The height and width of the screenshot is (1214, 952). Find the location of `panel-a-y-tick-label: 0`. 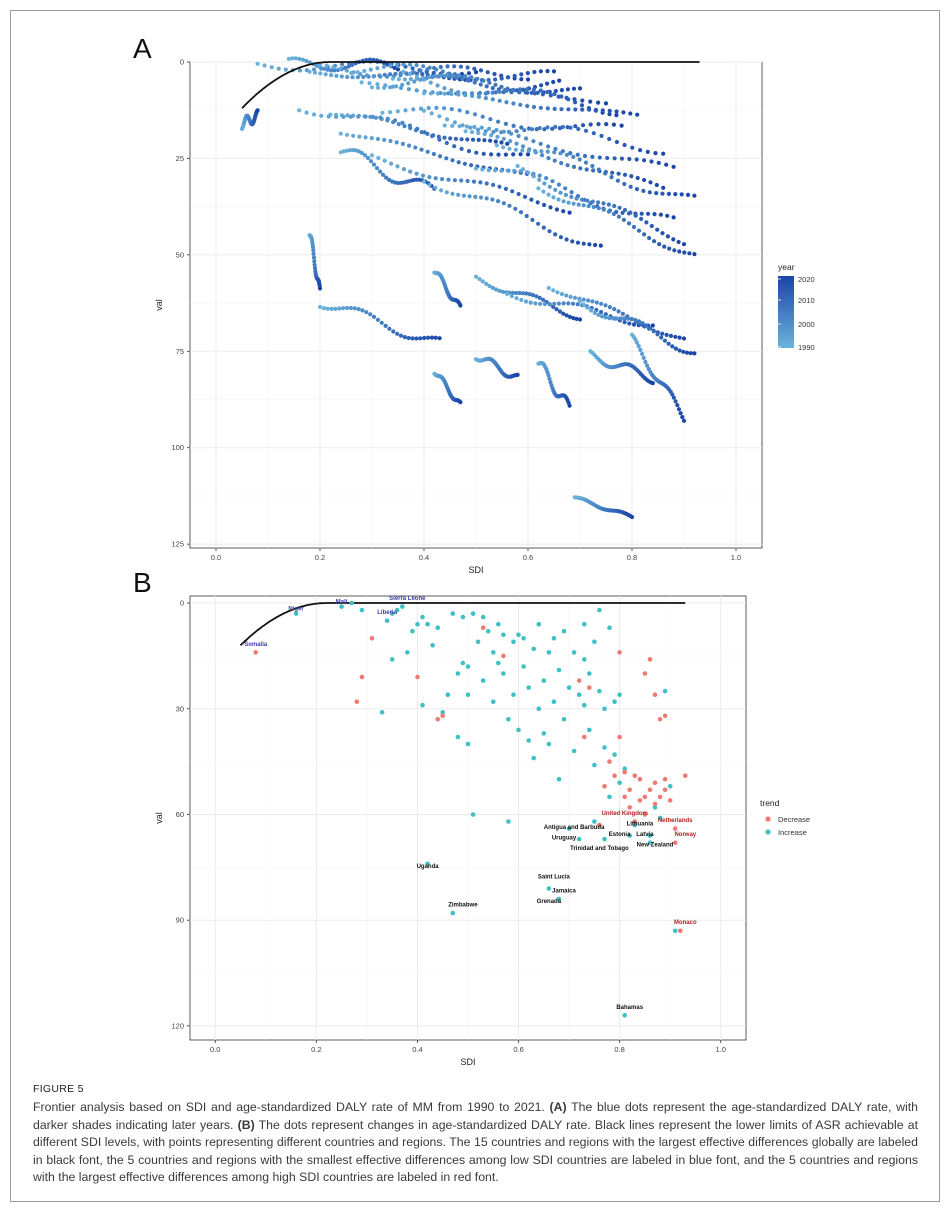

panel-a-y-tick-label: 0 is located at coordinates (182, 62).